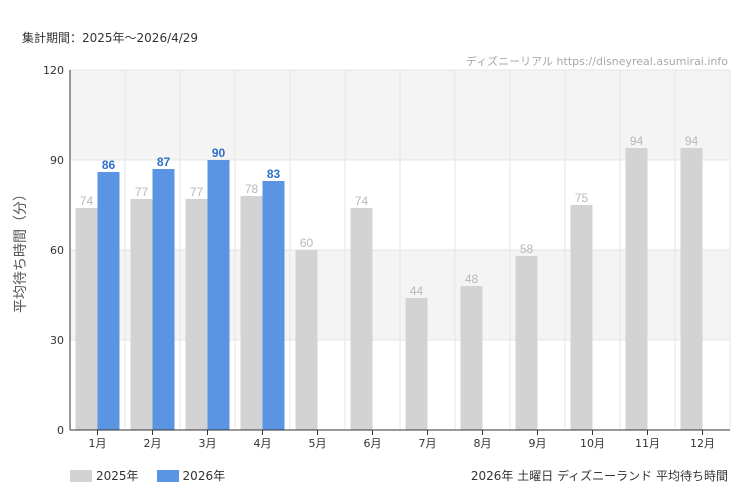  Describe the element at coordinates (108, 301) in the screenshot. I see `bar-2026年-1月` at that location.